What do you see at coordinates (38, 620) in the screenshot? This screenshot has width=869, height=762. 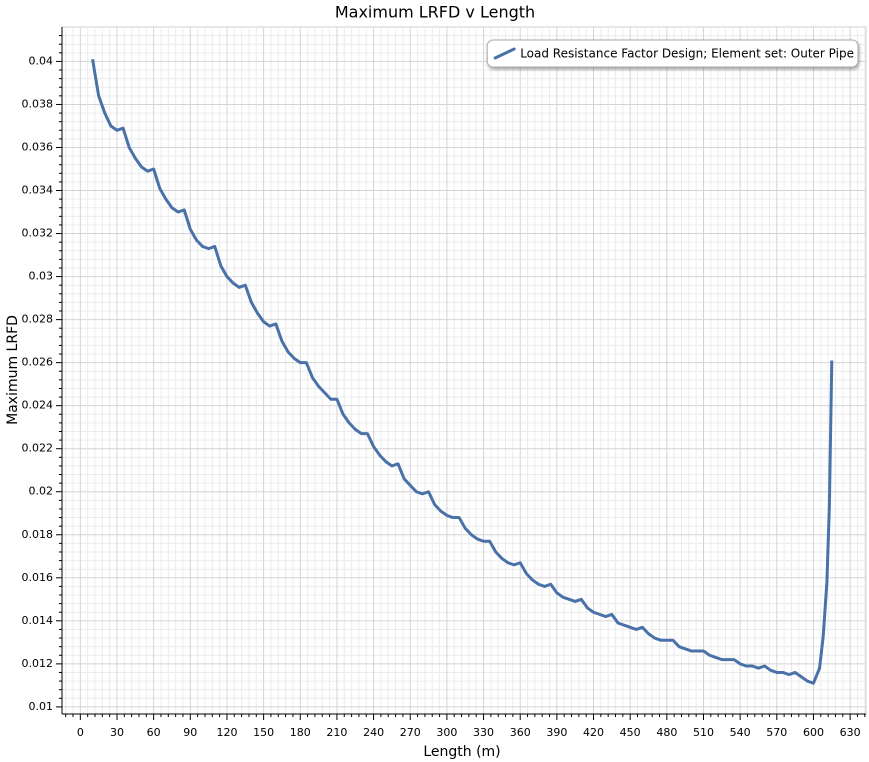 I see `y-tick-label: 0.014` at bounding box center [38, 620].